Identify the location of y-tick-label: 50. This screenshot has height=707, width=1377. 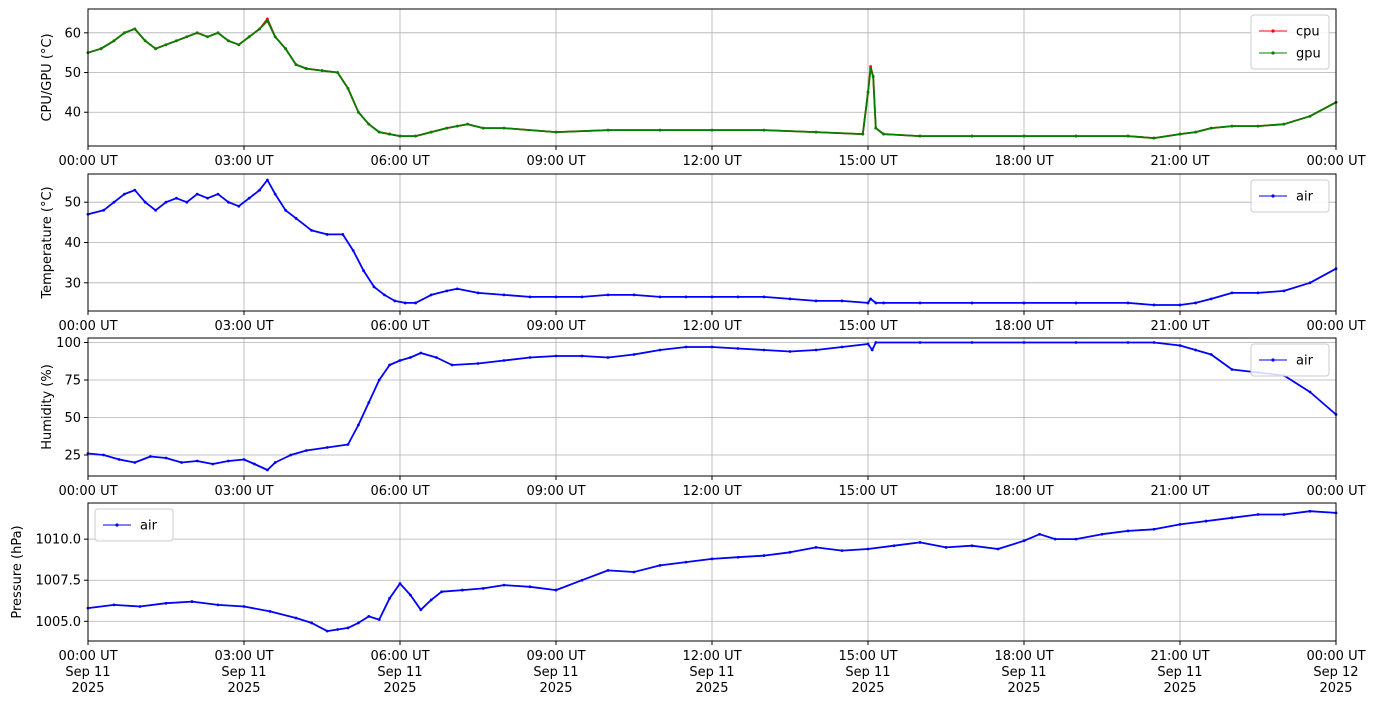
(72, 418).